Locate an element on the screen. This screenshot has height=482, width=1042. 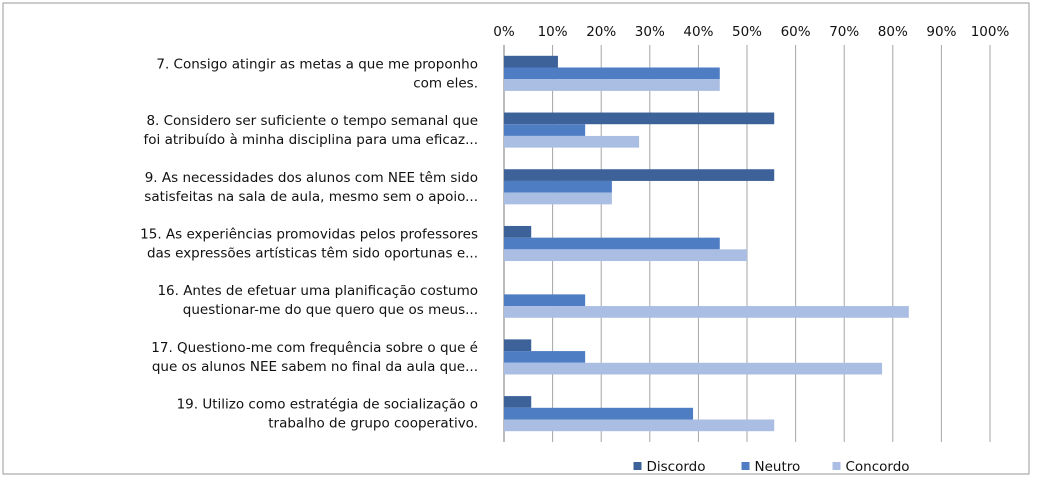
x-tick-label: 30% is located at coordinates (650, 32).